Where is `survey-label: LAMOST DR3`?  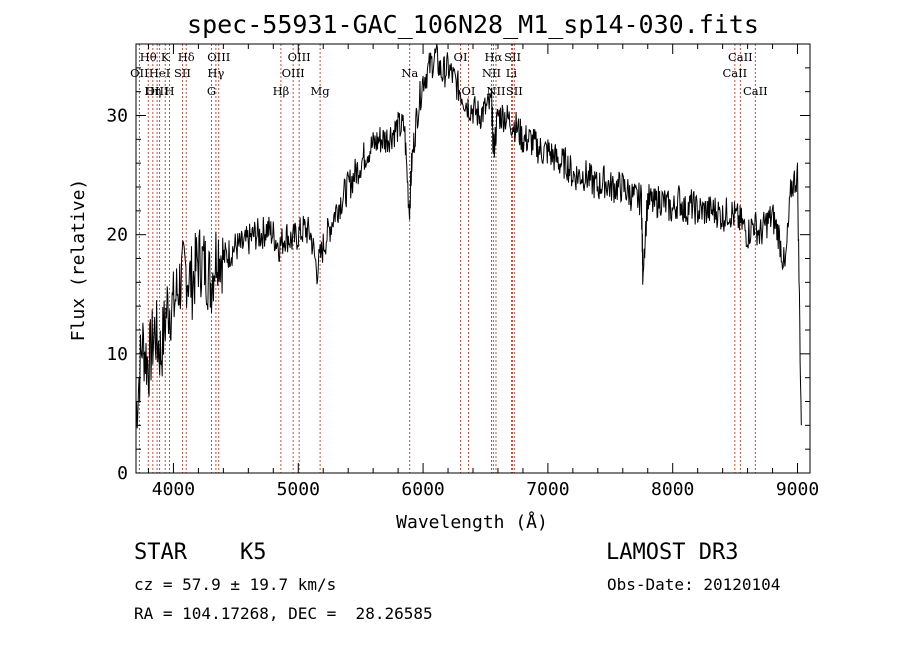 survey-label: LAMOST DR3 is located at coordinates (672, 552).